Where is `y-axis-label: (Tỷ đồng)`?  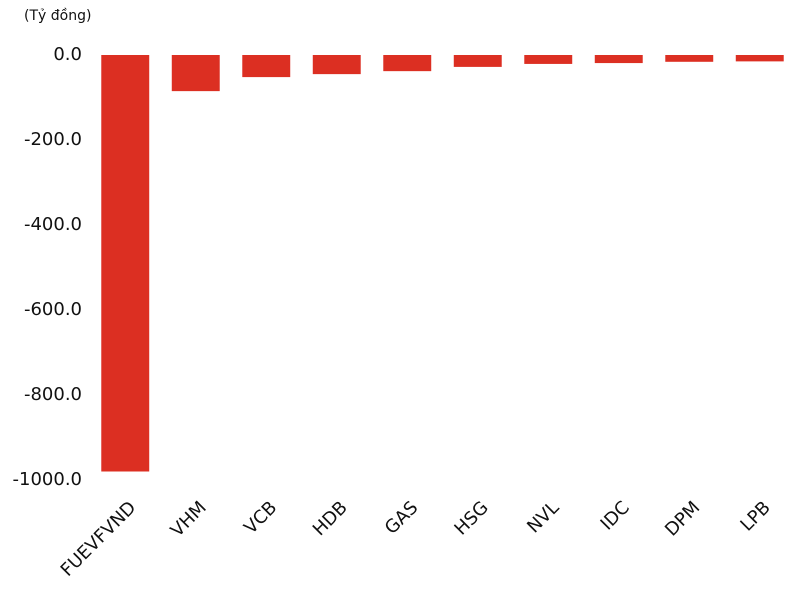
y-axis-label: (Tỷ đồng) is located at coordinates (57, 15).